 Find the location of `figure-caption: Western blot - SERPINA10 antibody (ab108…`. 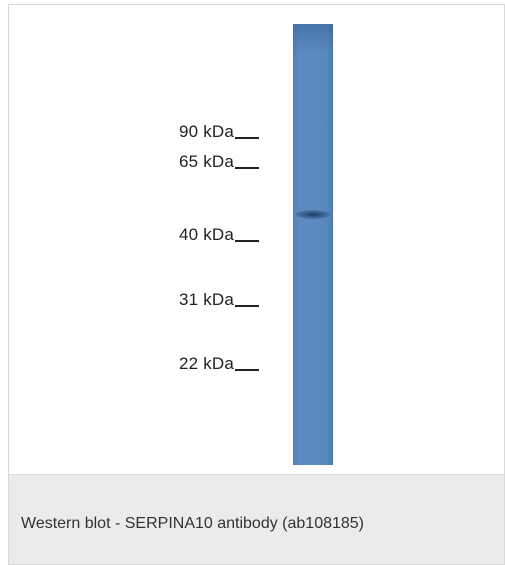

figure-caption: Western blot - SERPINA10 antibody (ab108… is located at coordinates (193, 523).